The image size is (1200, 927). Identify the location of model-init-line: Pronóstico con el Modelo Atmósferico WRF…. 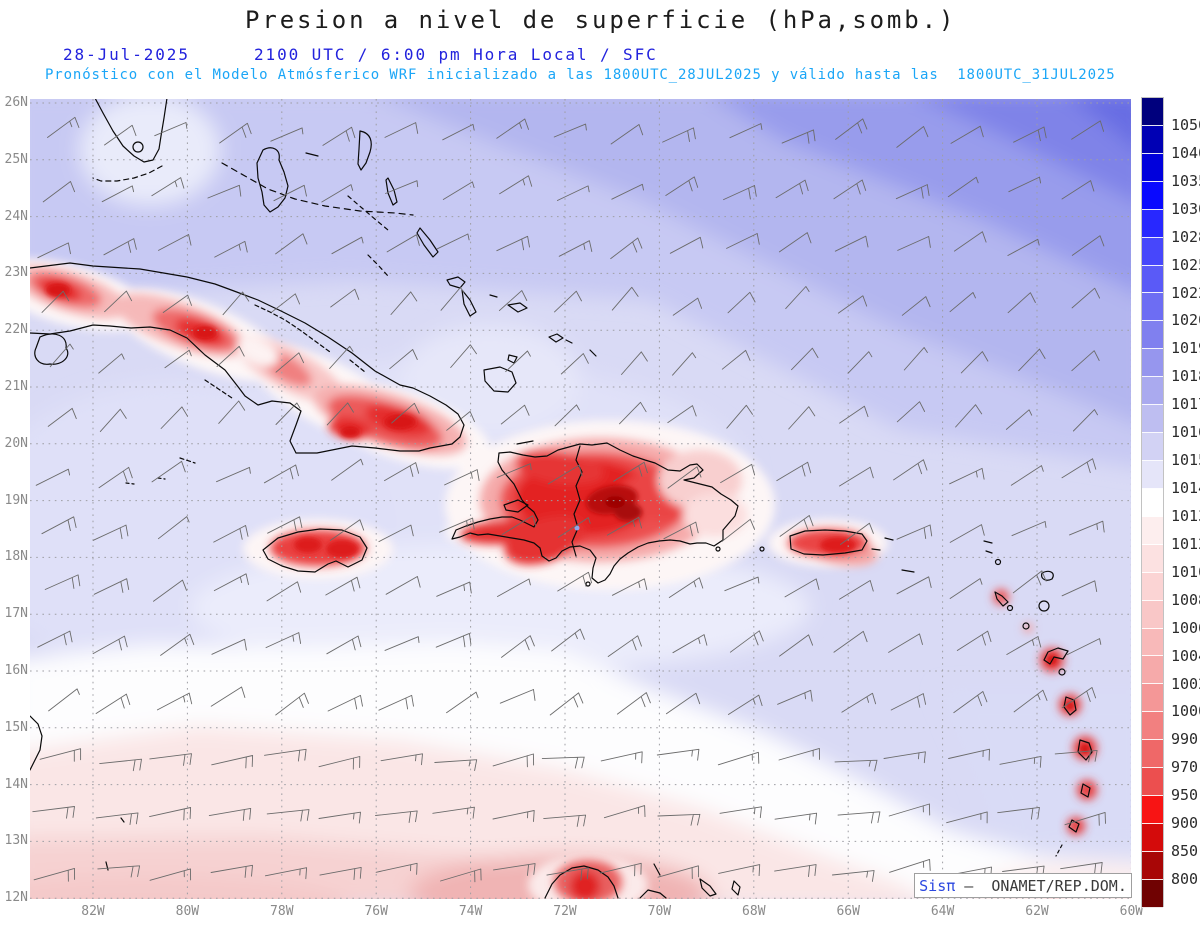
(580, 75).